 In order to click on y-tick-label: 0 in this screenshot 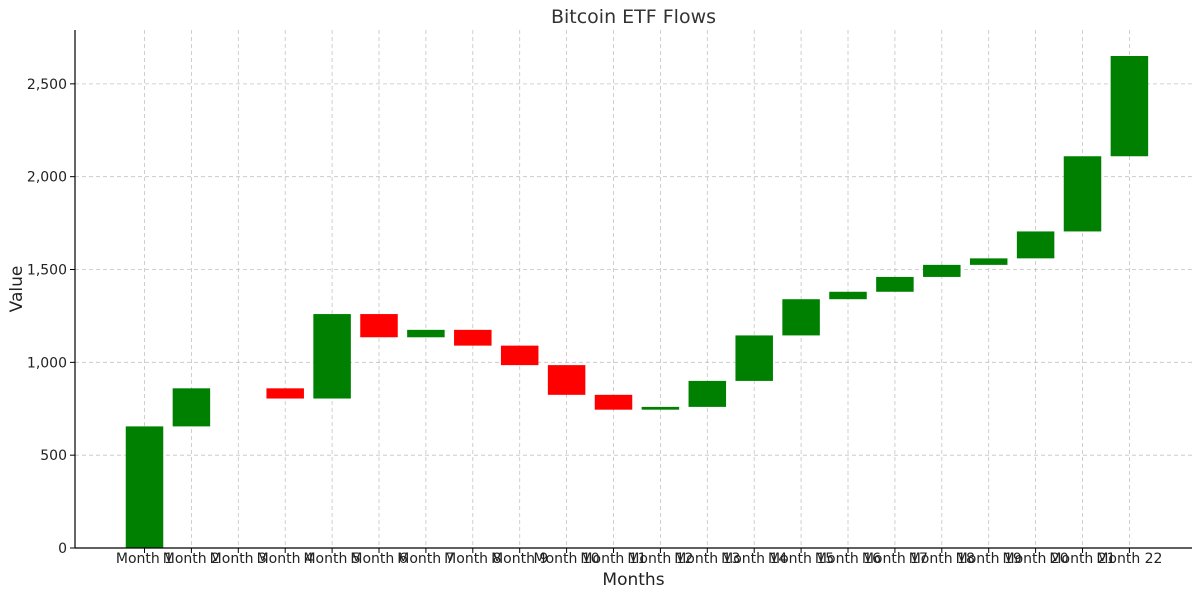, I will do `click(62, 549)`.